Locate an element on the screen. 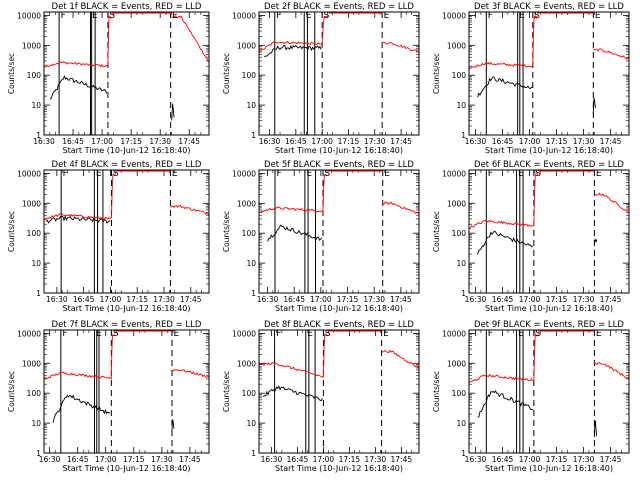 The width and height of the screenshot is (640, 480). plot-area is located at coordinates (339, 231).